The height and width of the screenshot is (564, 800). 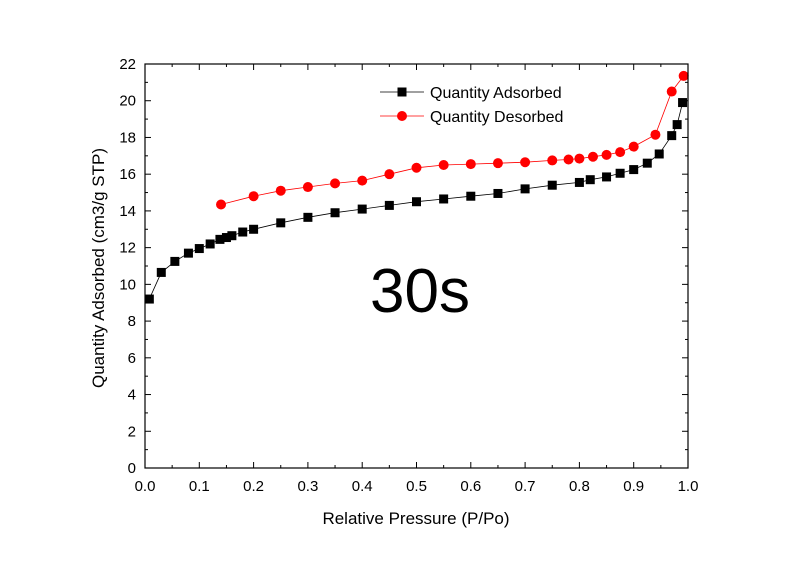 I want to click on legend-entry: Quantity Desorbed, so click(x=471, y=117).